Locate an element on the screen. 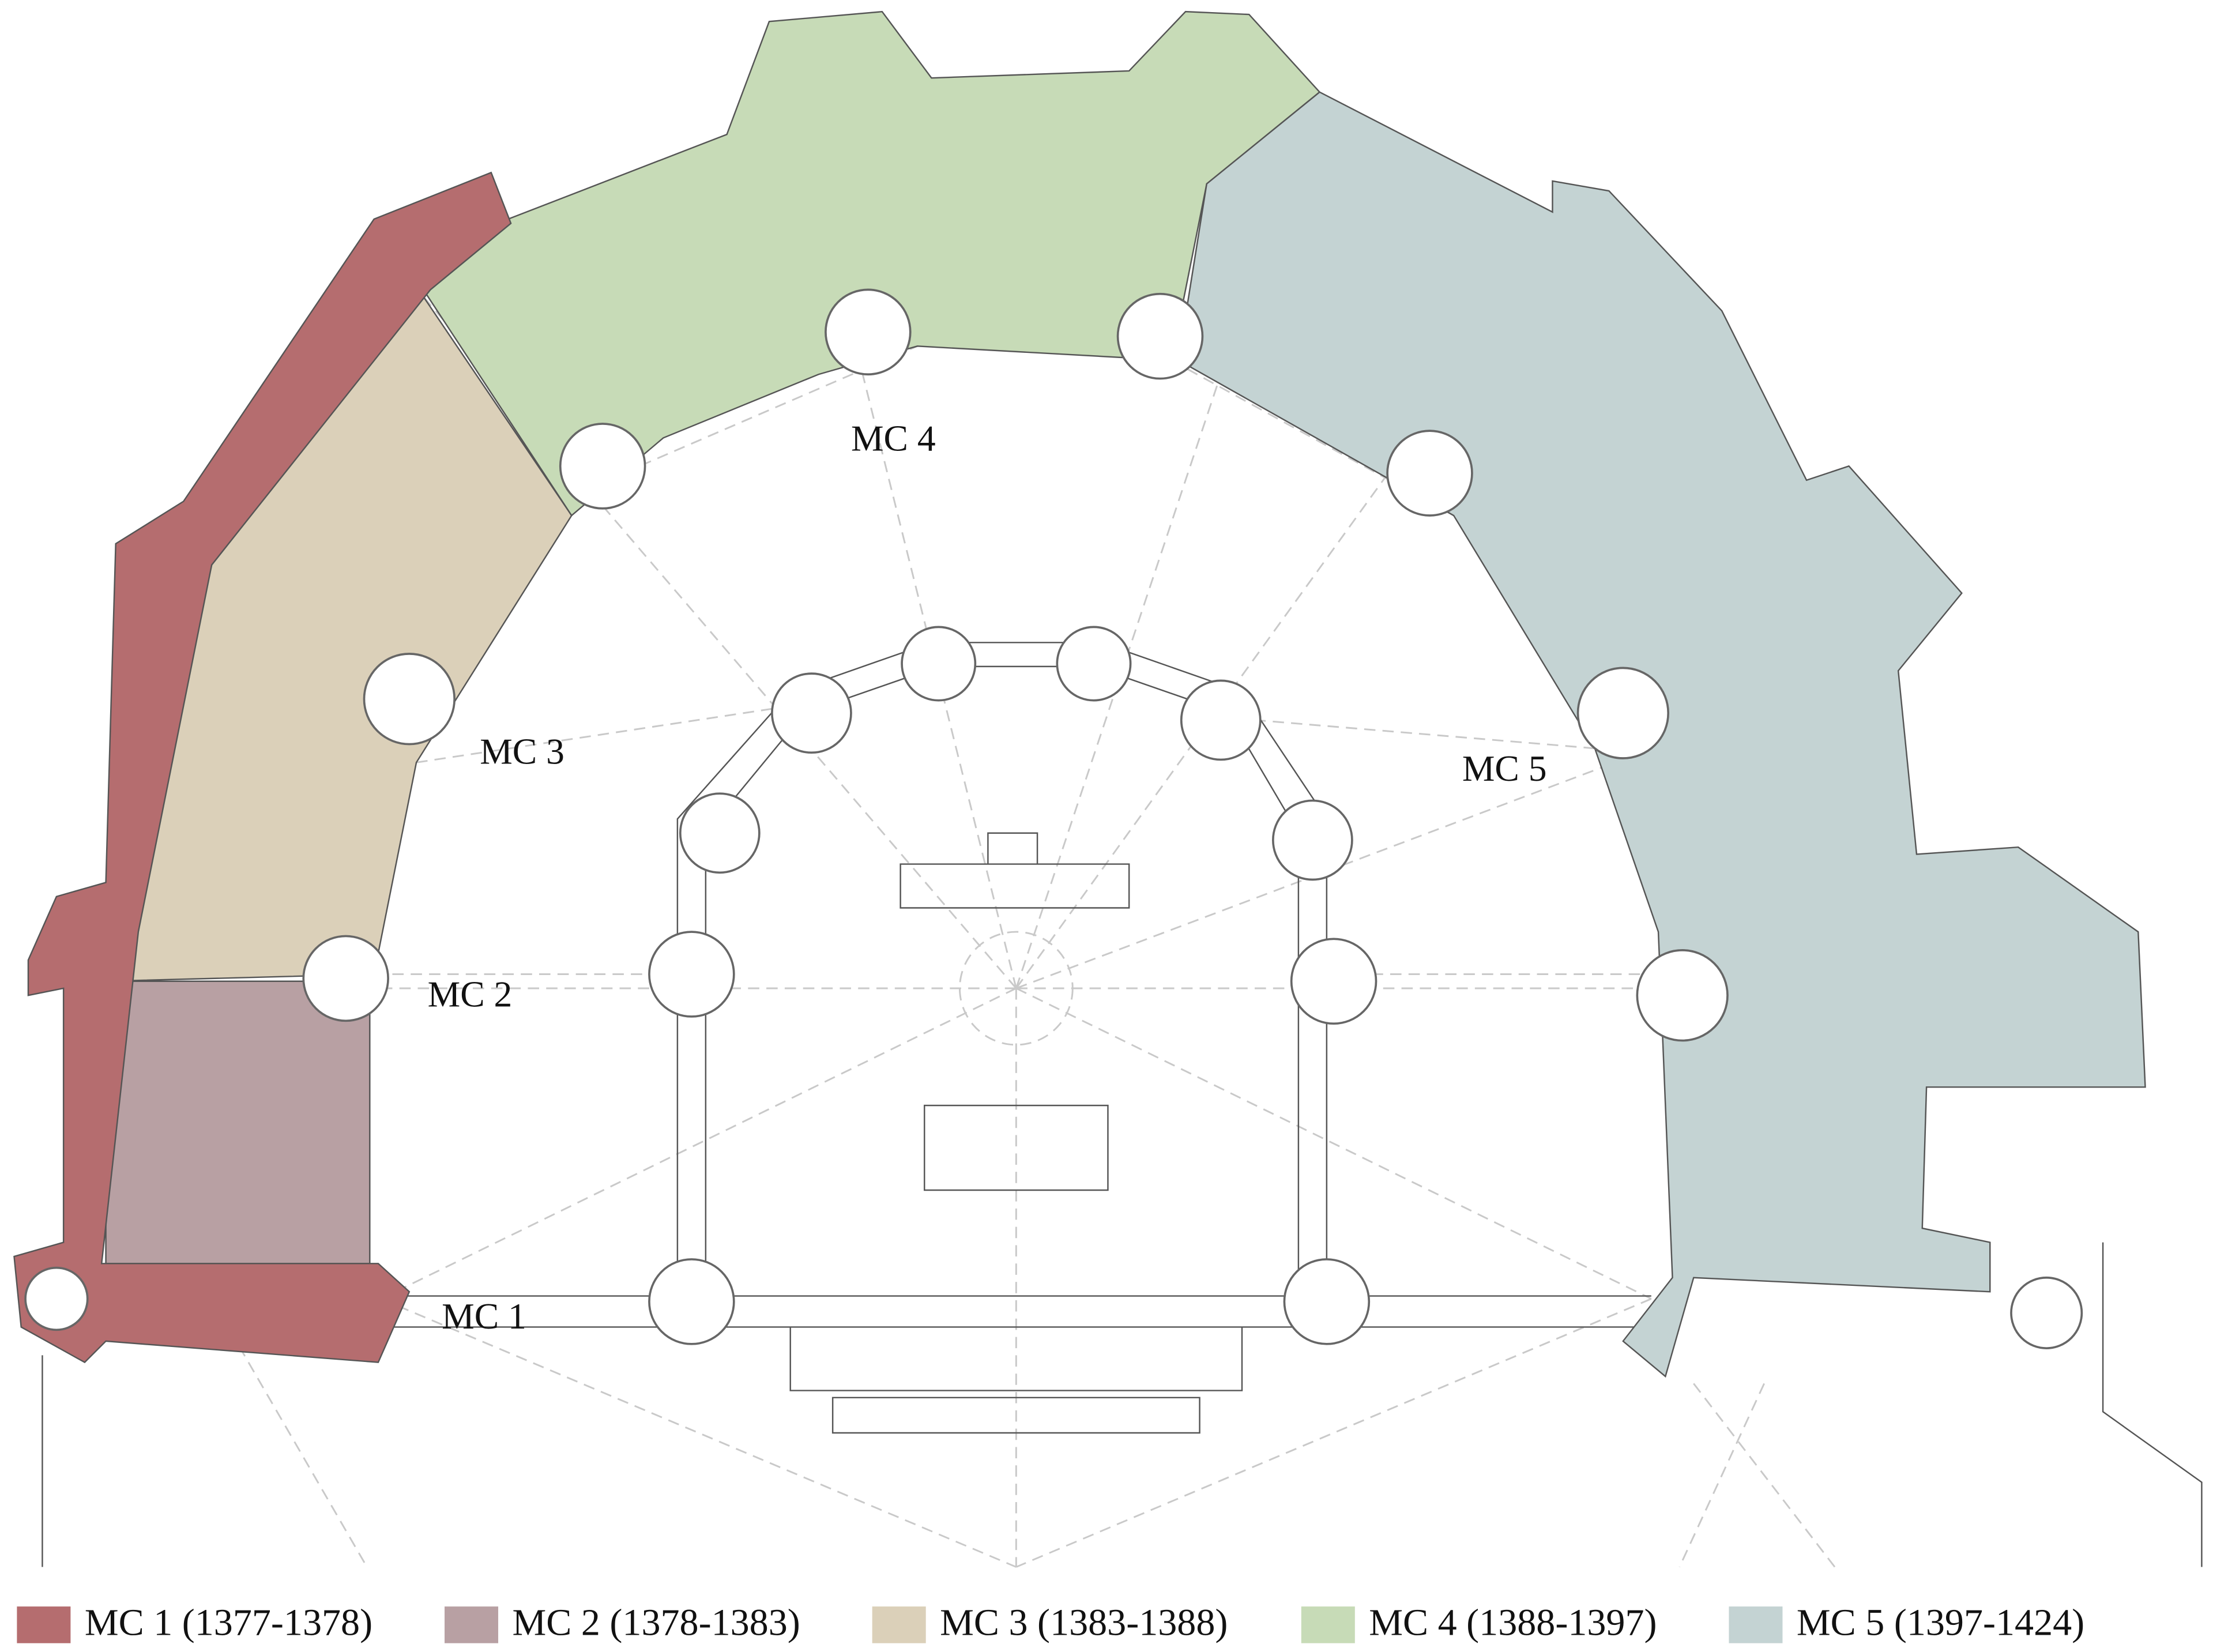  zone-mc2 is located at coordinates (238, 1122).